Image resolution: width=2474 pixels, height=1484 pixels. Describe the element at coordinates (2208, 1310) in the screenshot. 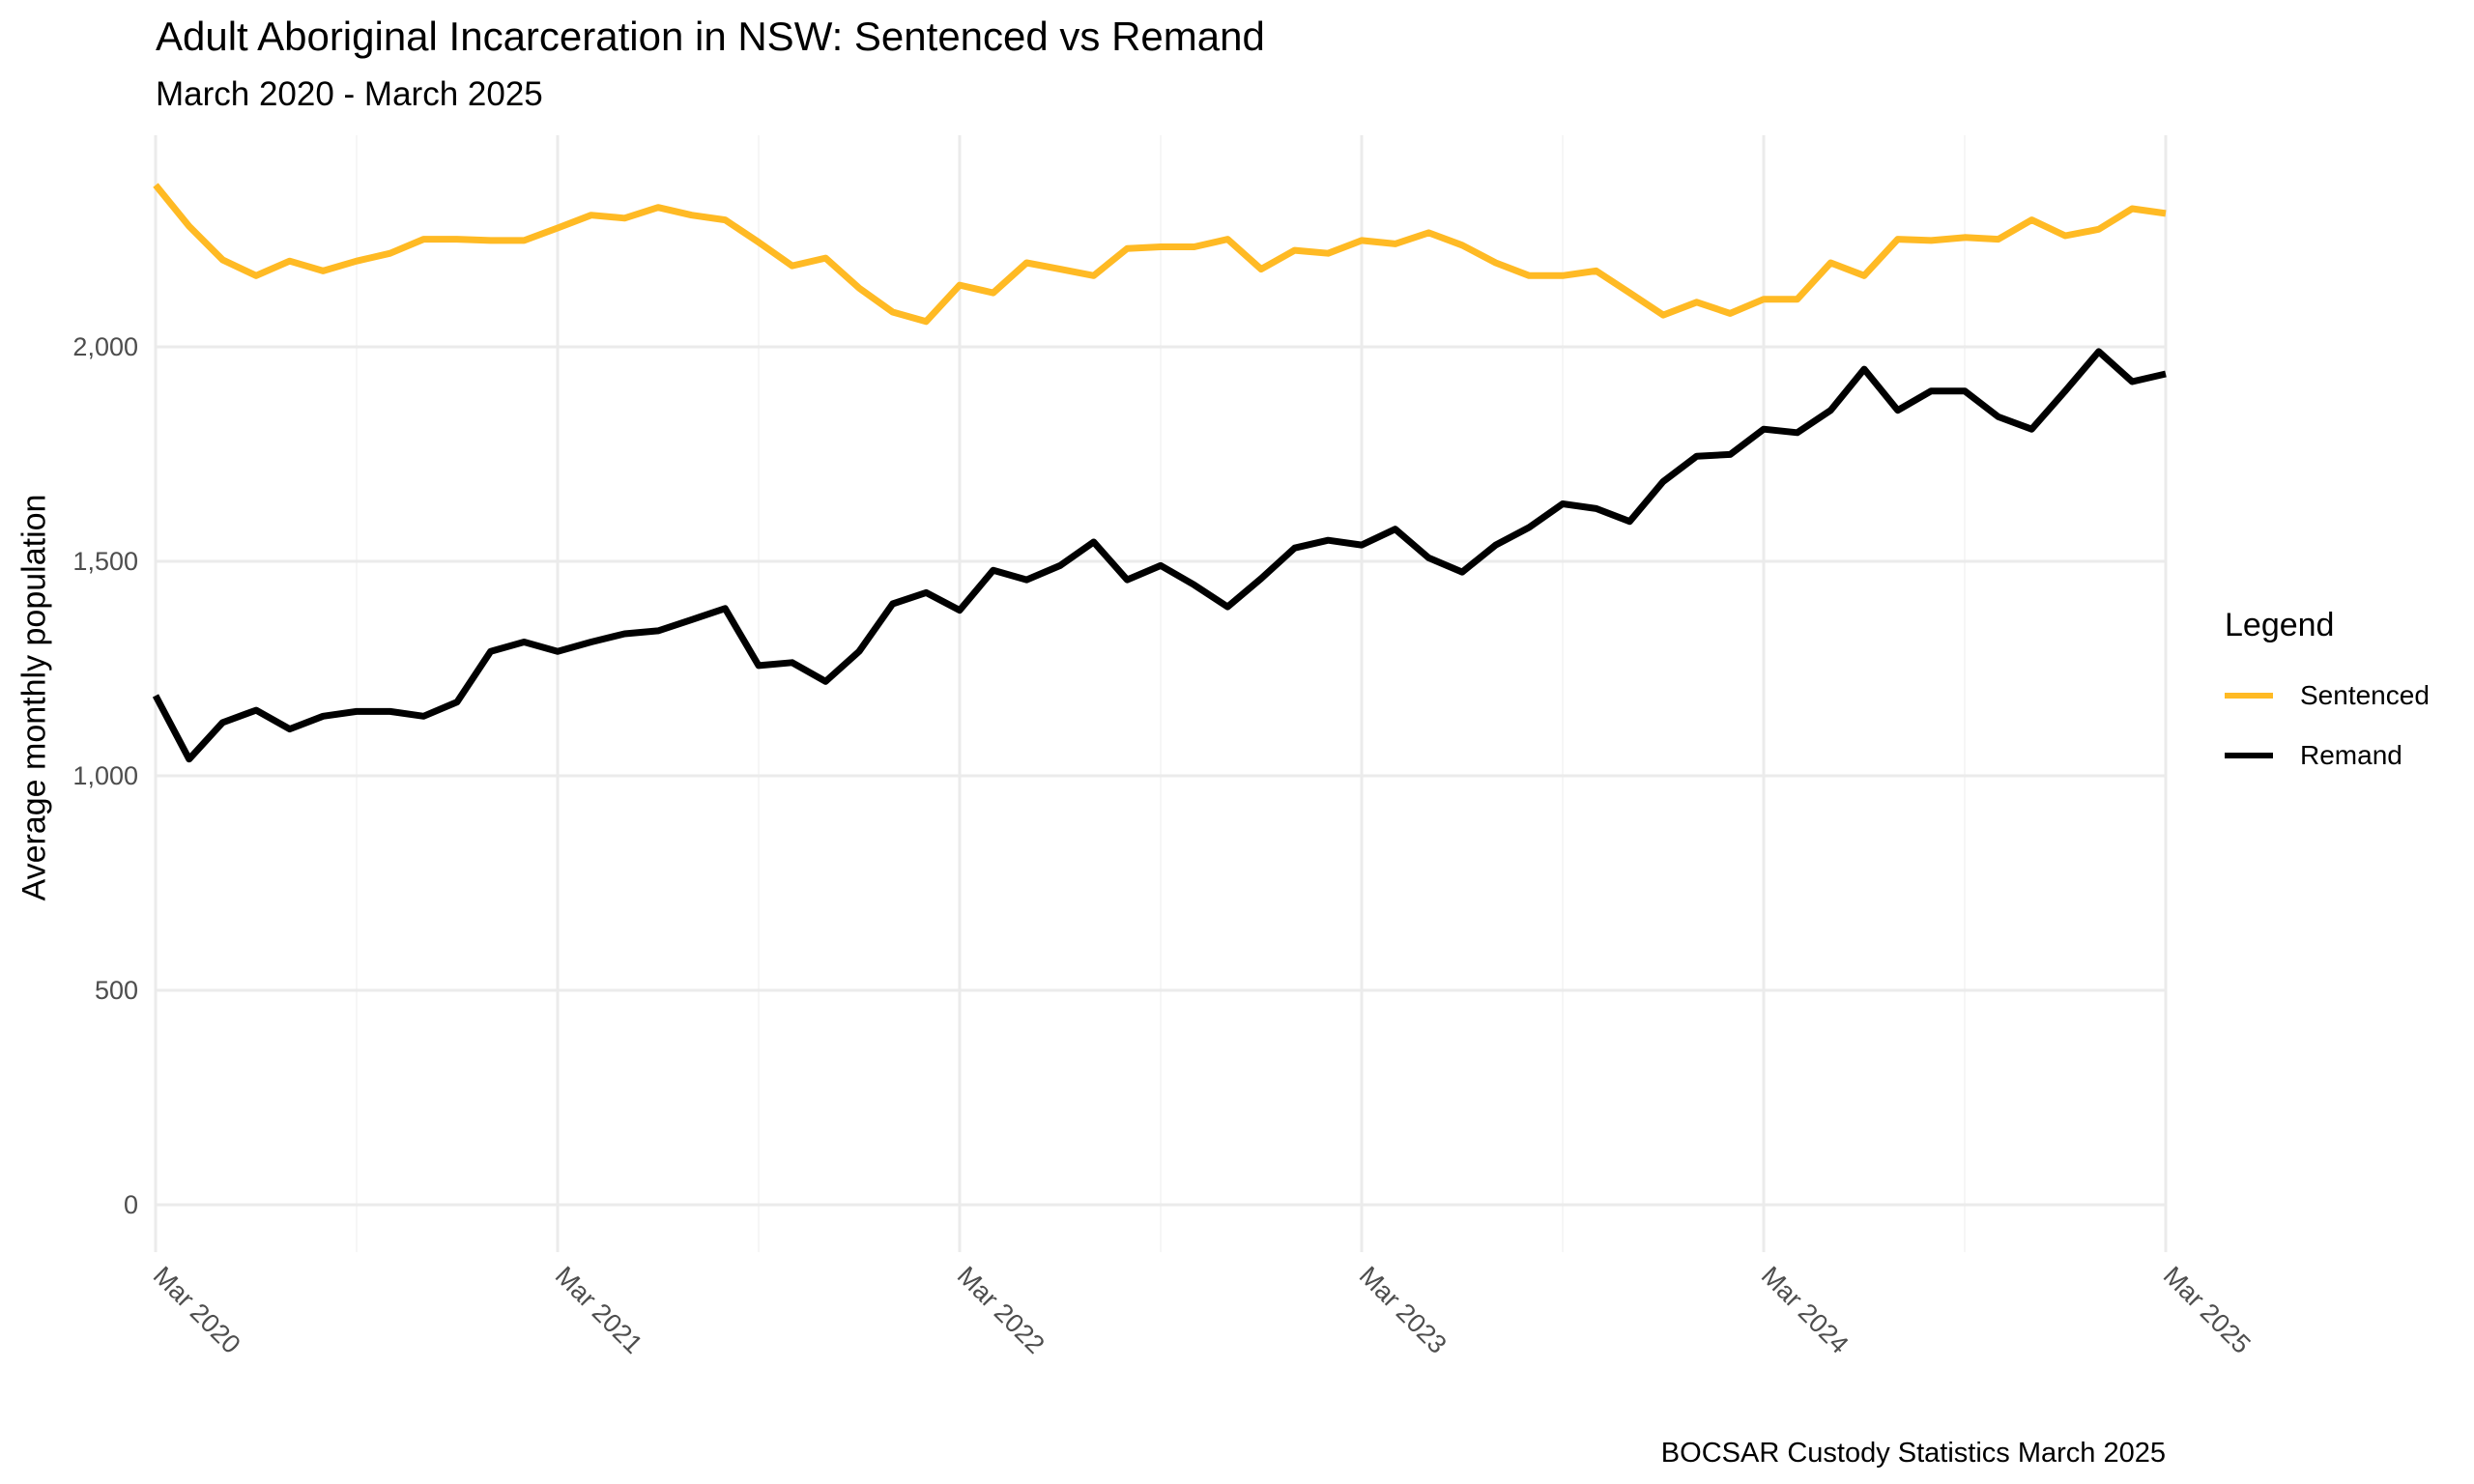

I see `x-tick-label: Mar 2025` at that location.